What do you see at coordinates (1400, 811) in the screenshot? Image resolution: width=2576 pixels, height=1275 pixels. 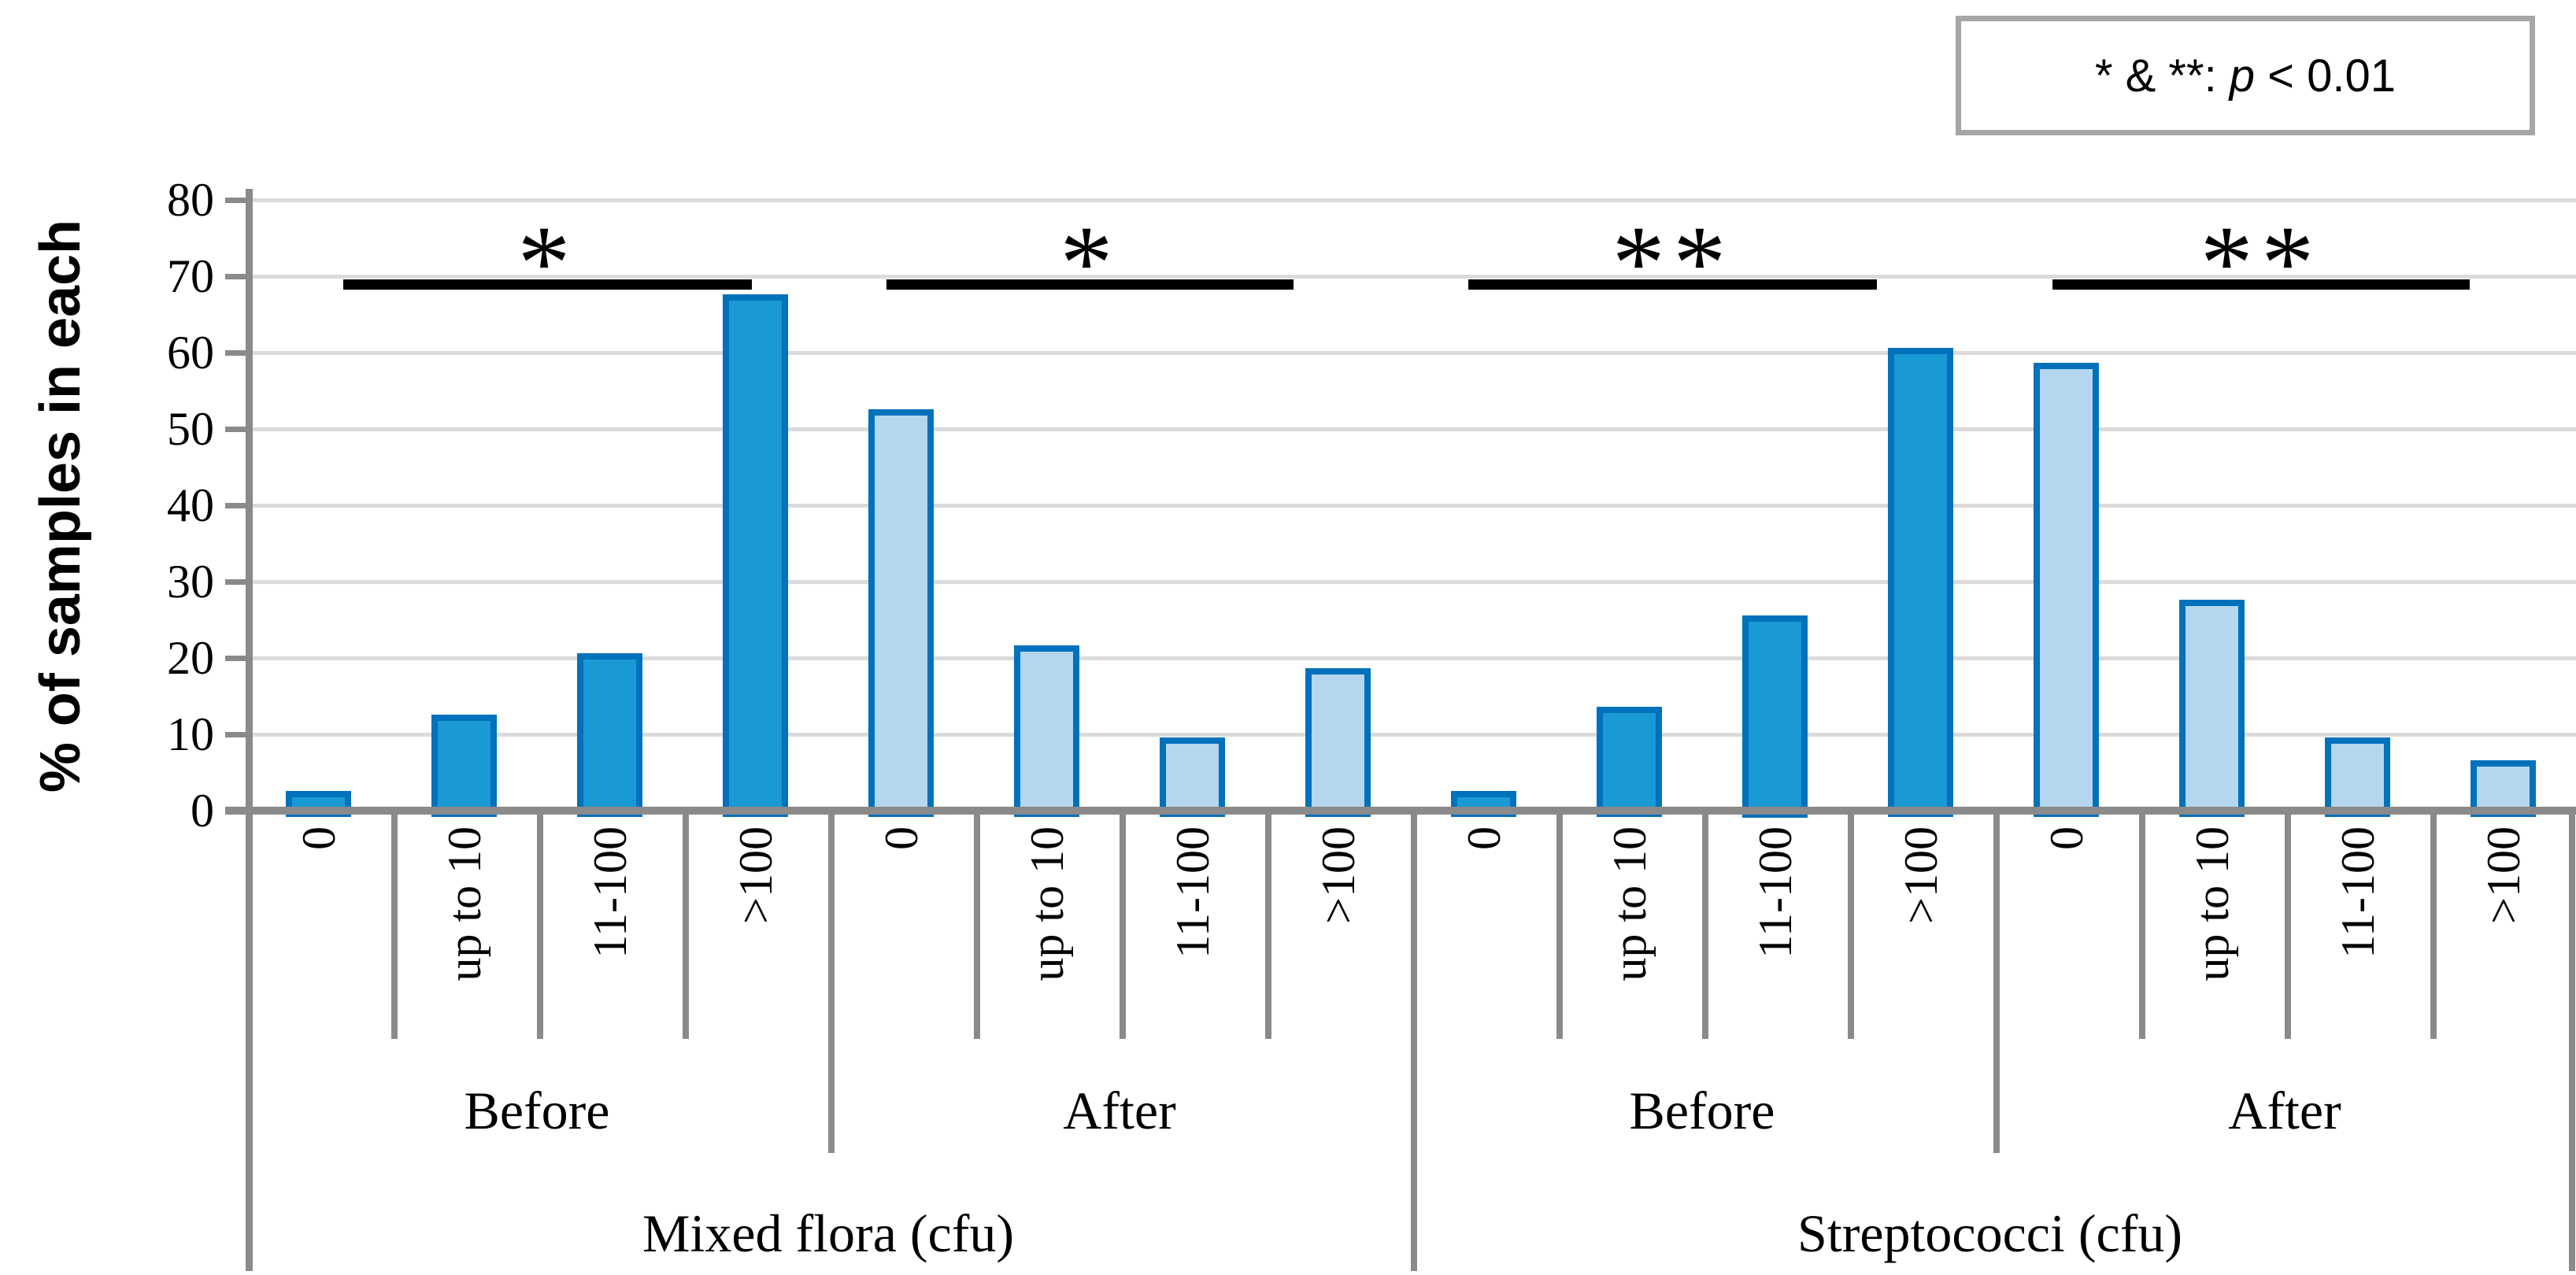 I see `axis-baseline` at bounding box center [1400, 811].